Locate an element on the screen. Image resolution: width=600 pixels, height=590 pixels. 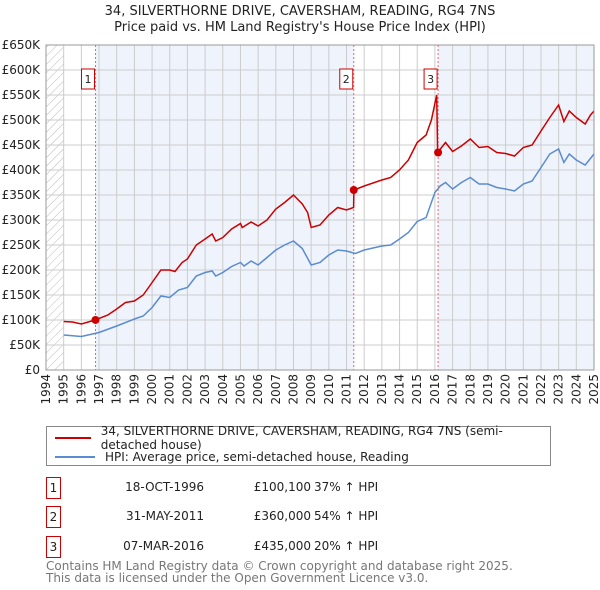
x-tick-label: 2022 is located at coordinates (541, 389).